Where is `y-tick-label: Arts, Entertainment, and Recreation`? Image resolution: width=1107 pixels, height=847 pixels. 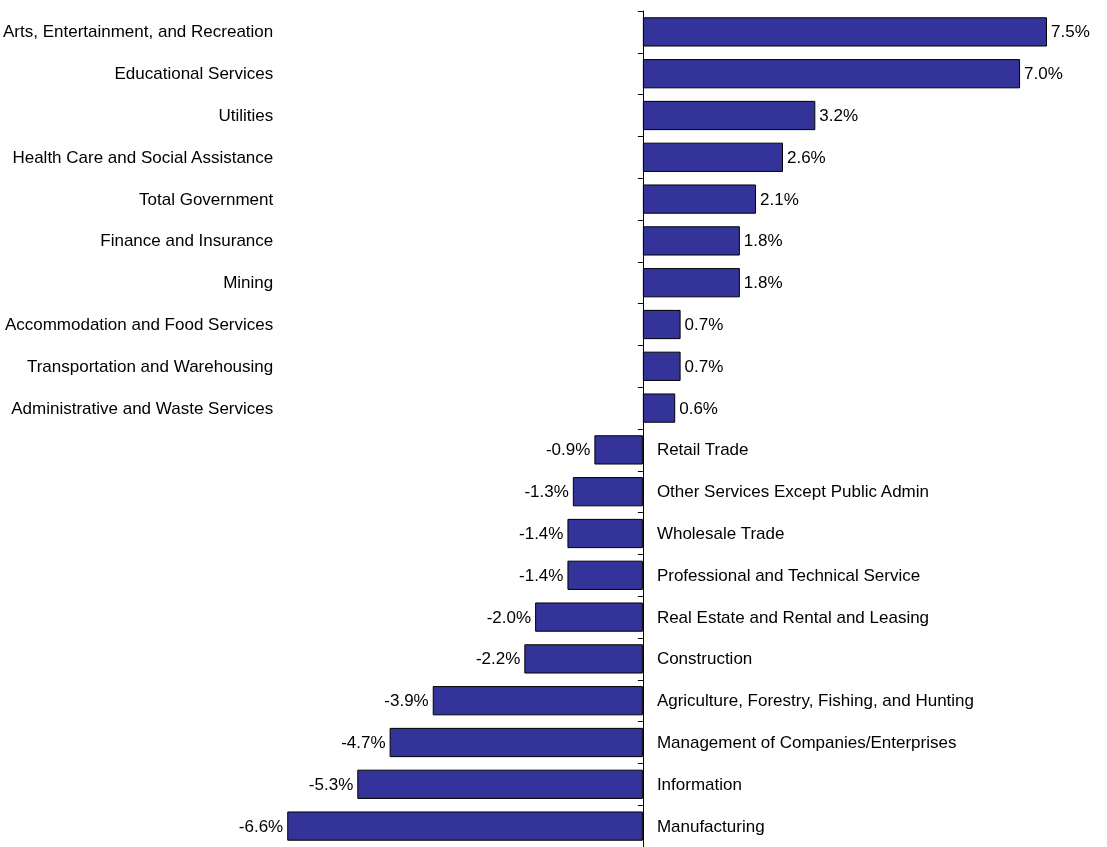
y-tick-label: Arts, Entertainment, and Recreation is located at coordinates (138, 32).